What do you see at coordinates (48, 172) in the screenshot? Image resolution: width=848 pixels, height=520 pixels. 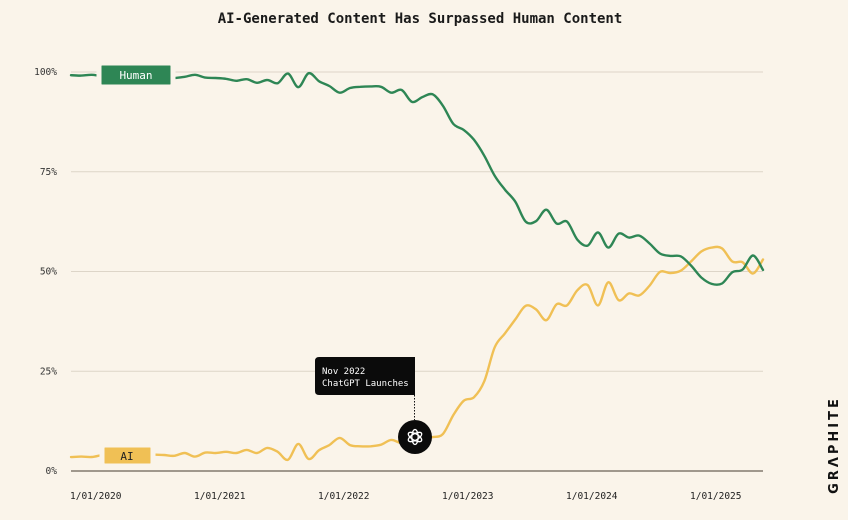 I see `y-tick-label: 75%` at bounding box center [48, 172].